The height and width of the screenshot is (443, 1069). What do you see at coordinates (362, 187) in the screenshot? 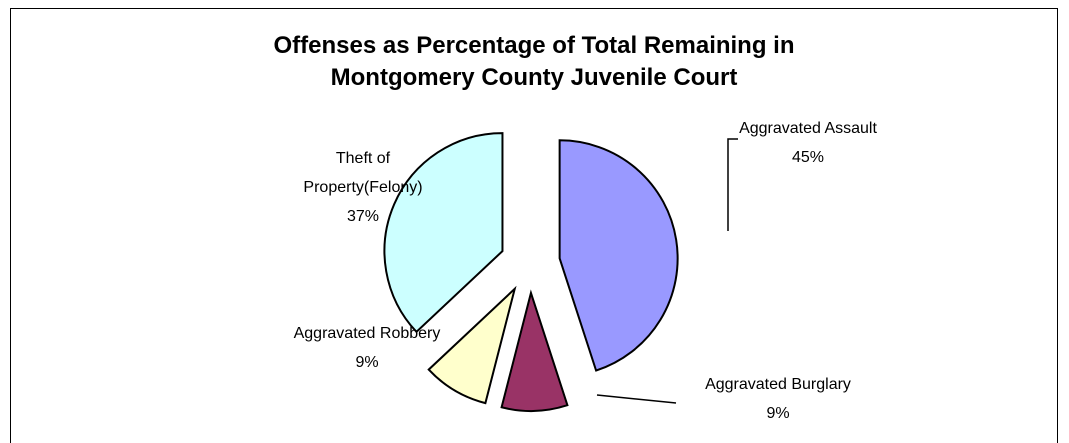
I see `slice-label: Property(Felony)` at bounding box center [362, 187].